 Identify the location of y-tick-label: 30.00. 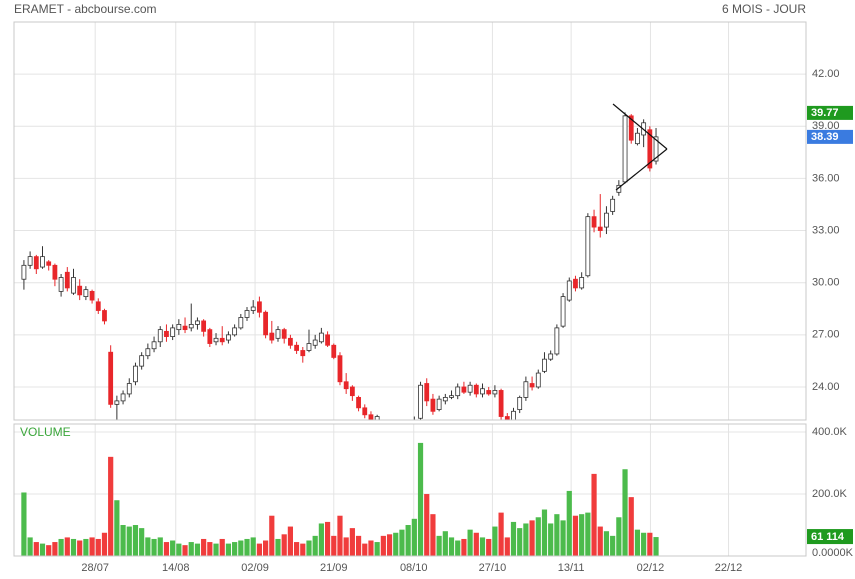
(826, 283).